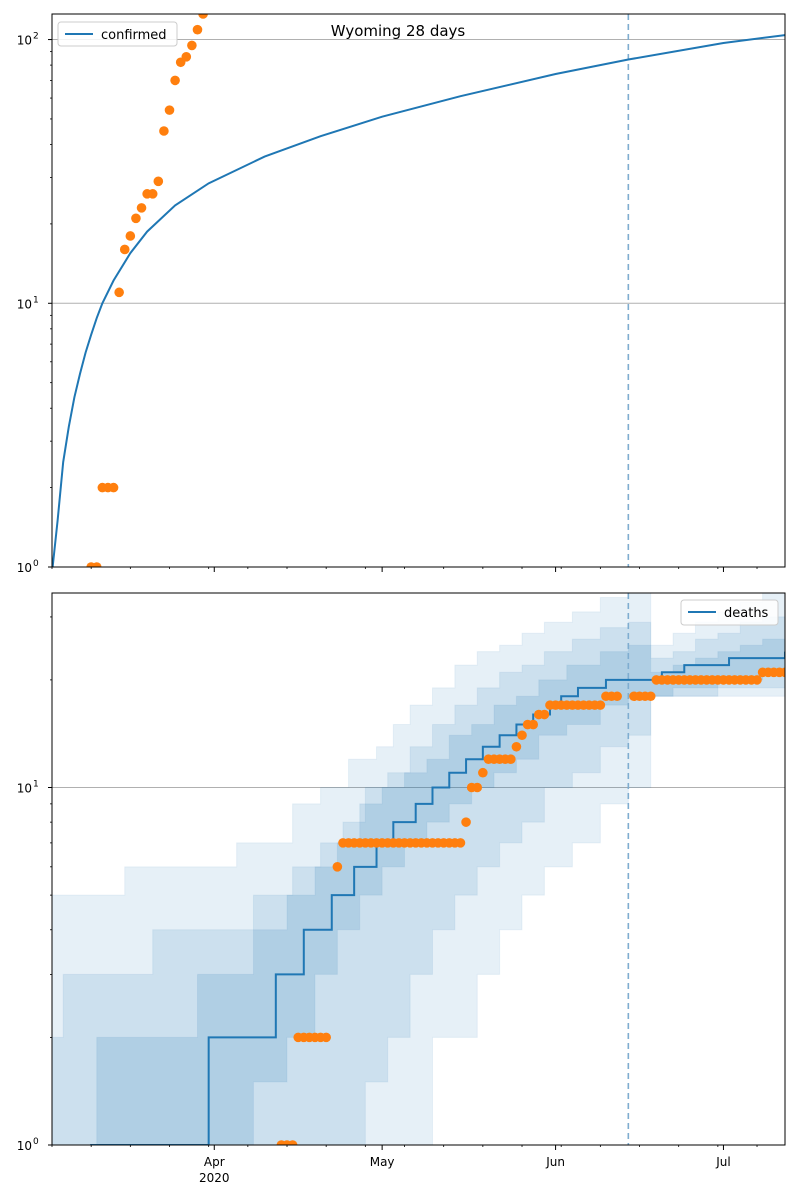  I want to click on x-axis-ticks, so click(404, 569).